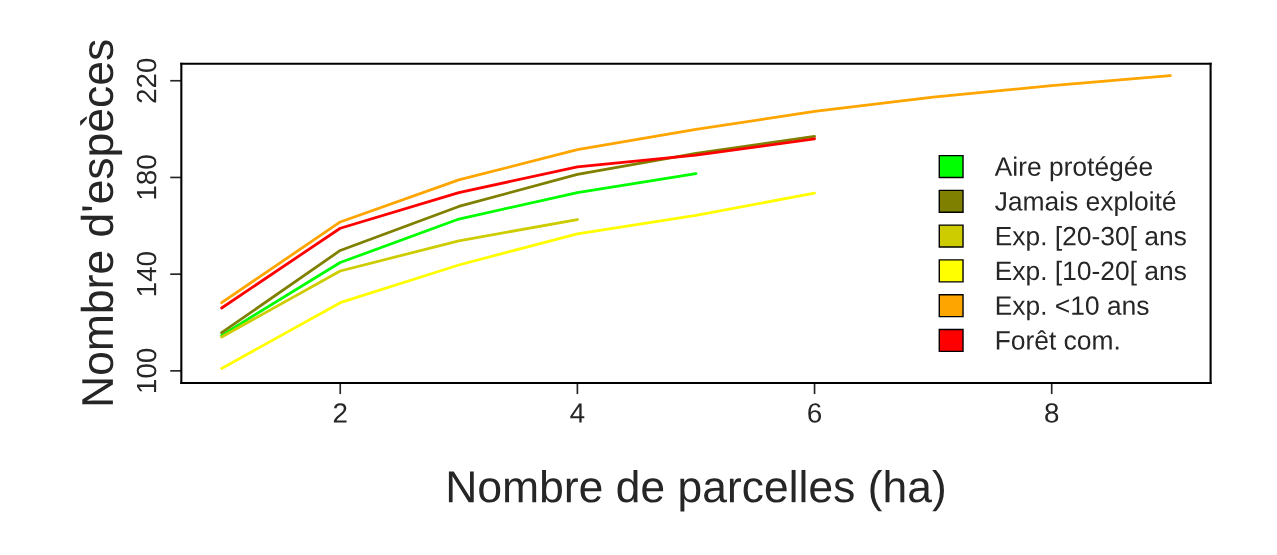 This screenshot has width=1277, height=555. What do you see at coordinates (101, 222) in the screenshot?
I see `y-axis-title: Nombre d'espèces` at bounding box center [101, 222].